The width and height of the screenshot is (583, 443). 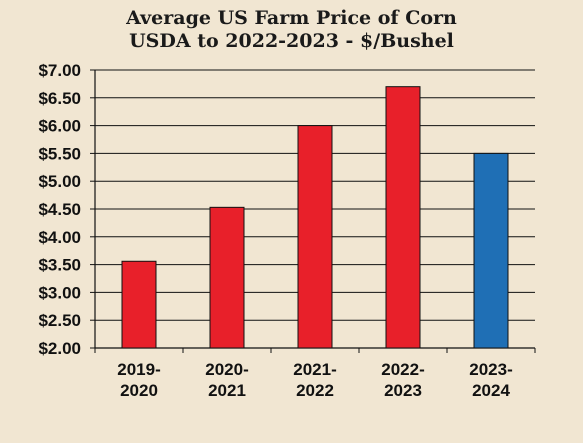 I want to click on x-tick-label: 2022-, so click(x=402, y=369).